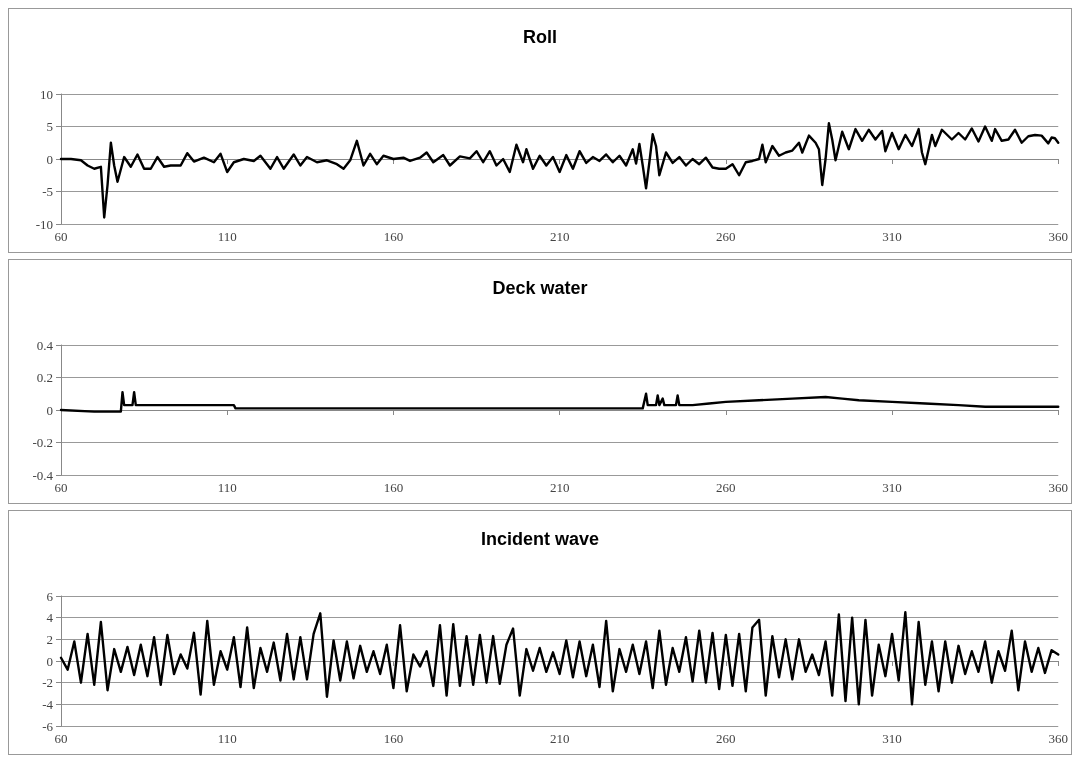  I want to click on y-tick-label: 4, so click(50, 618).